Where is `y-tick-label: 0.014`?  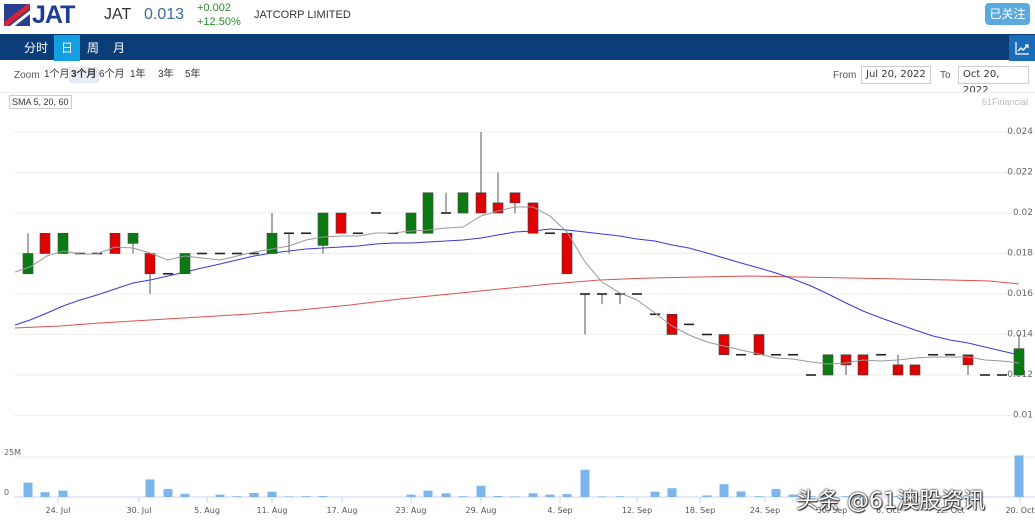
y-tick-label: 0.014 is located at coordinates (1020, 335).